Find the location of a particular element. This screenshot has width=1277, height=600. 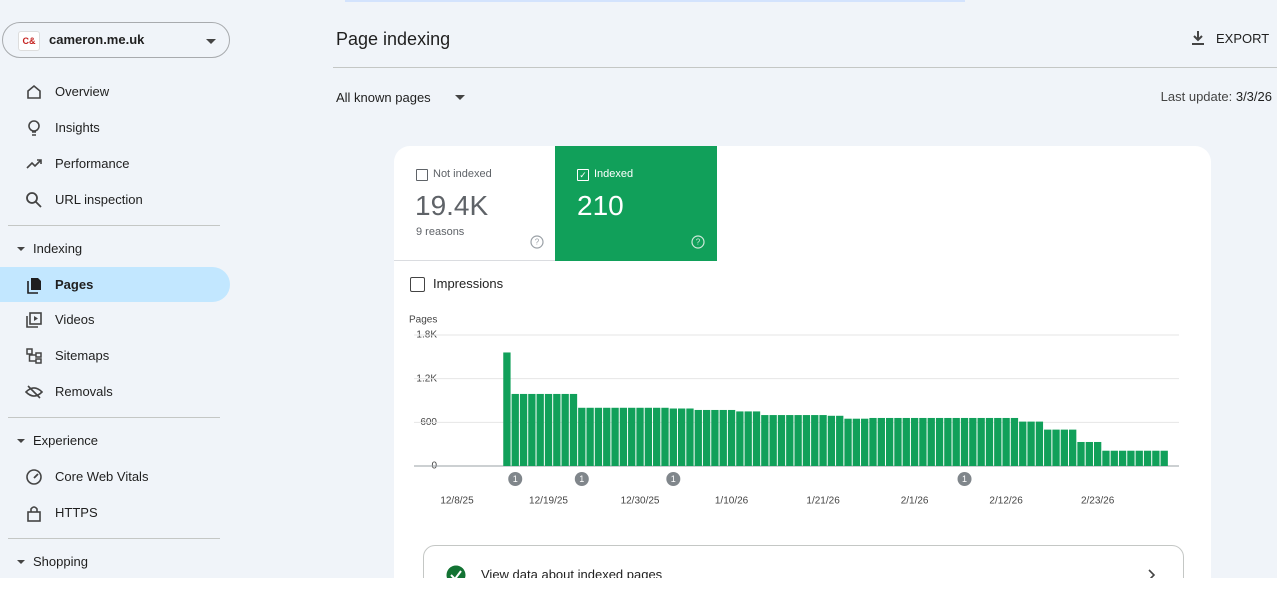

y-axis-label: Pages is located at coordinates (423, 320).